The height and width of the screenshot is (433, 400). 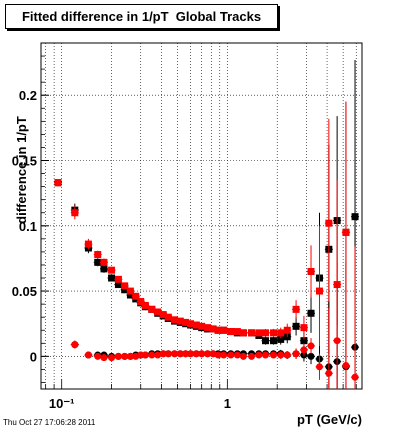 What do you see at coordinates (24, 291) in the screenshot?
I see `y-tick-label: 0.05` at bounding box center [24, 291].